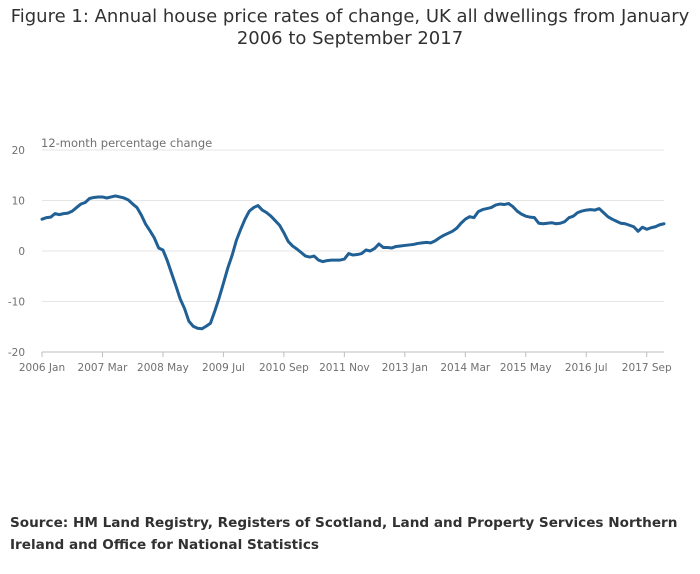  Describe the element at coordinates (16, 252) in the screenshot. I see `y-axis-tick-labels: 20 10 0 -10 -20` at that location.